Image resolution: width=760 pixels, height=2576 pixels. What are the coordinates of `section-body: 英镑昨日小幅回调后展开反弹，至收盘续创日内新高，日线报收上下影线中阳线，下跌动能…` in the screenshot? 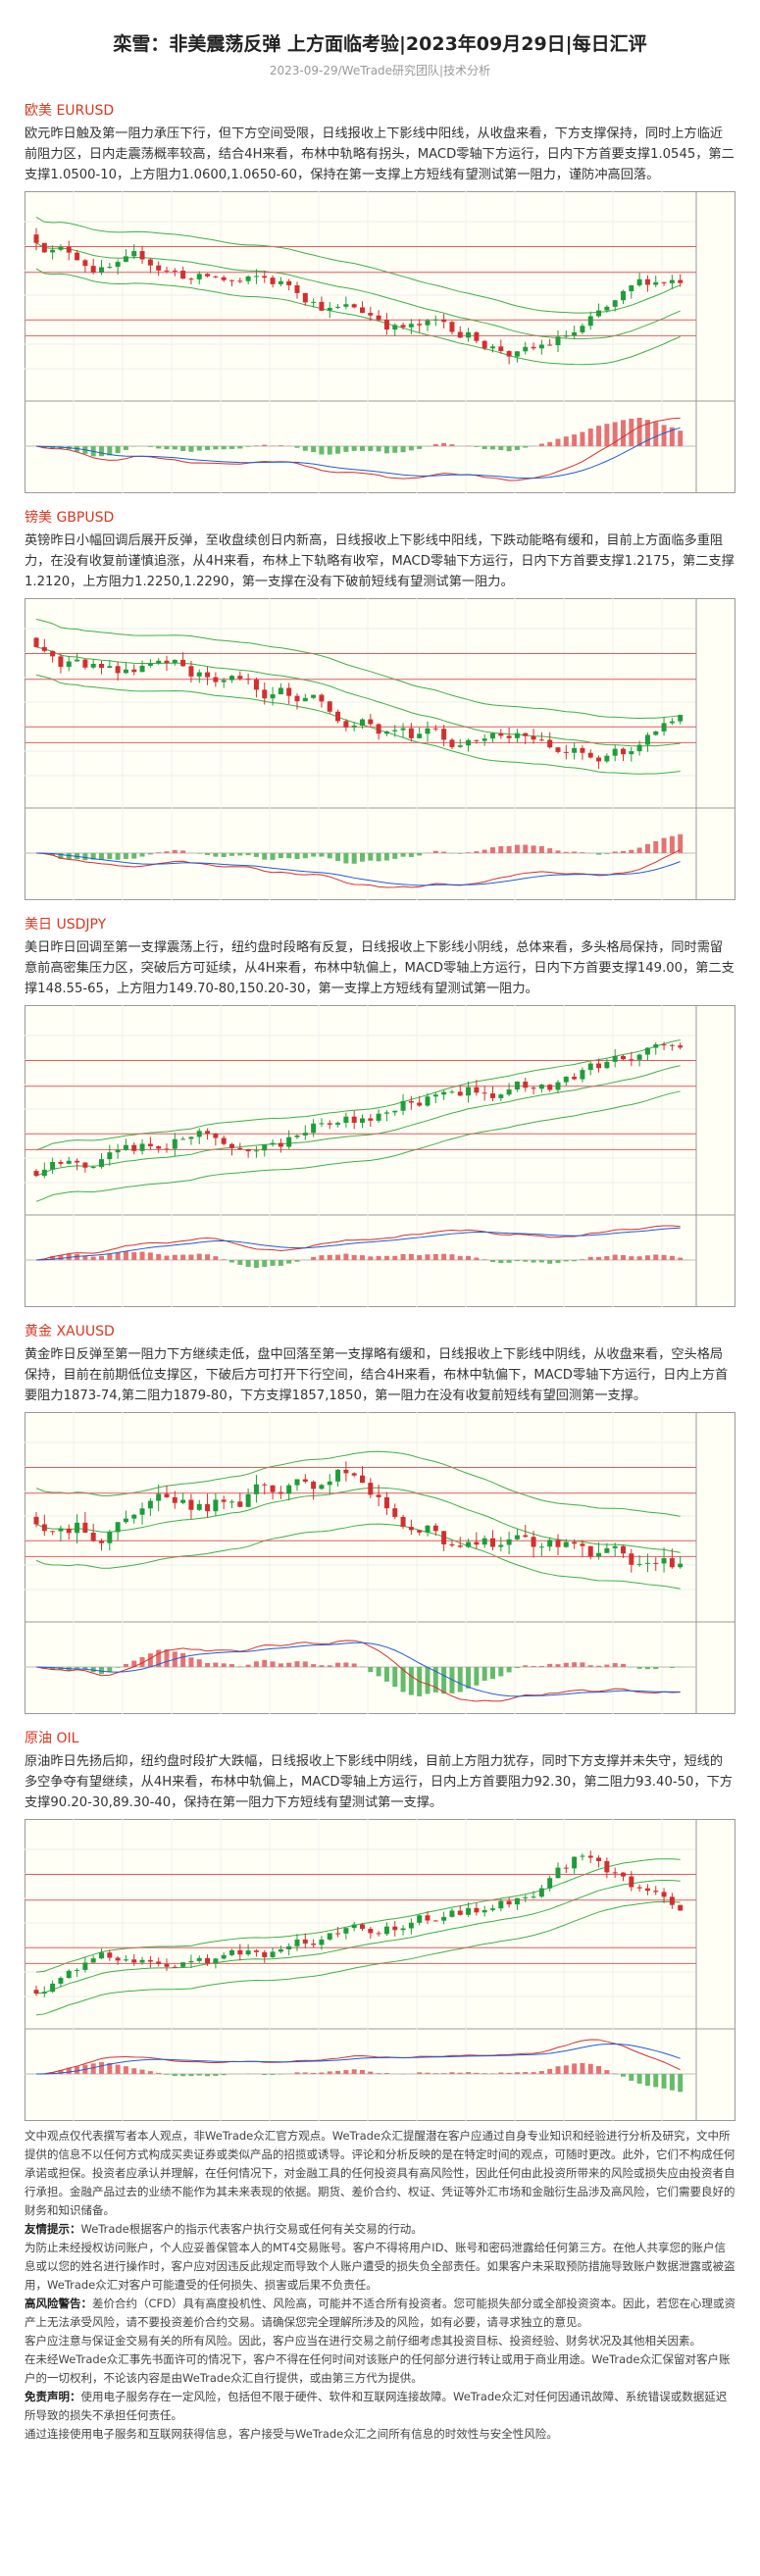 It's located at (380, 561).